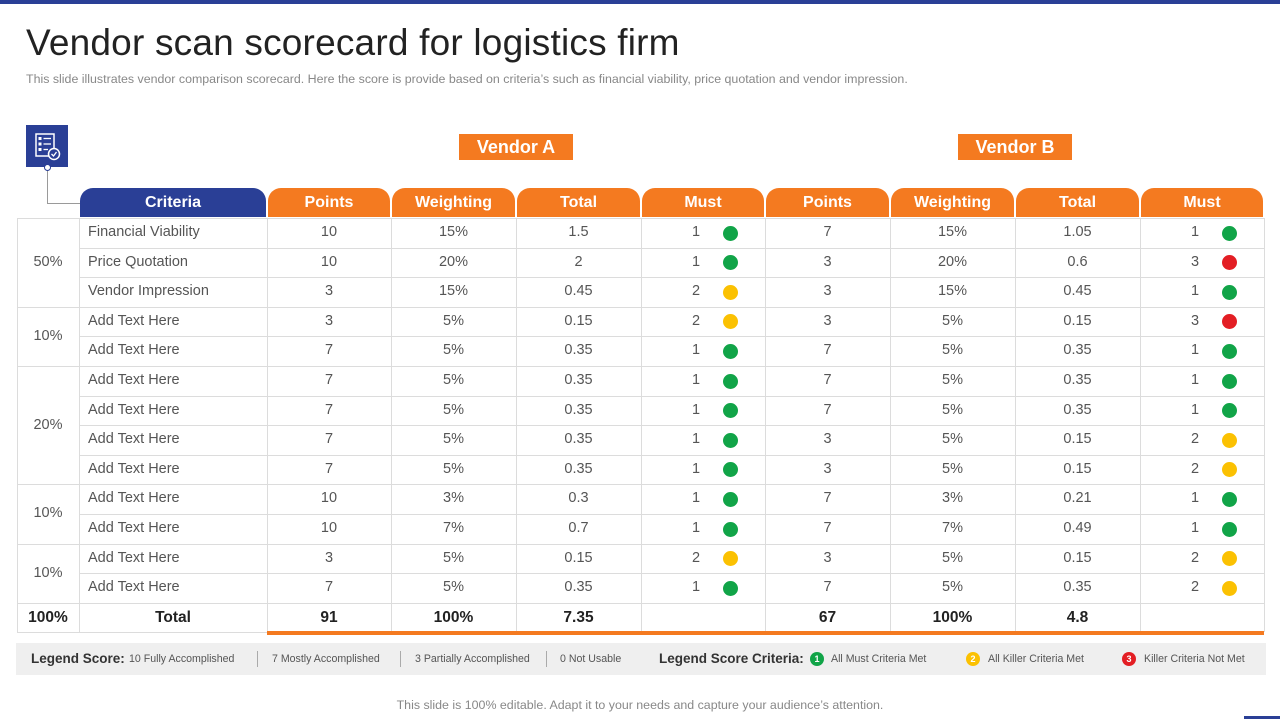 Image resolution: width=1280 pixels, height=720 pixels. What do you see at coordinates (453, 232) in the screenshot?
I see `vendor-a-value: 15%` at bounding box center [453, 232].